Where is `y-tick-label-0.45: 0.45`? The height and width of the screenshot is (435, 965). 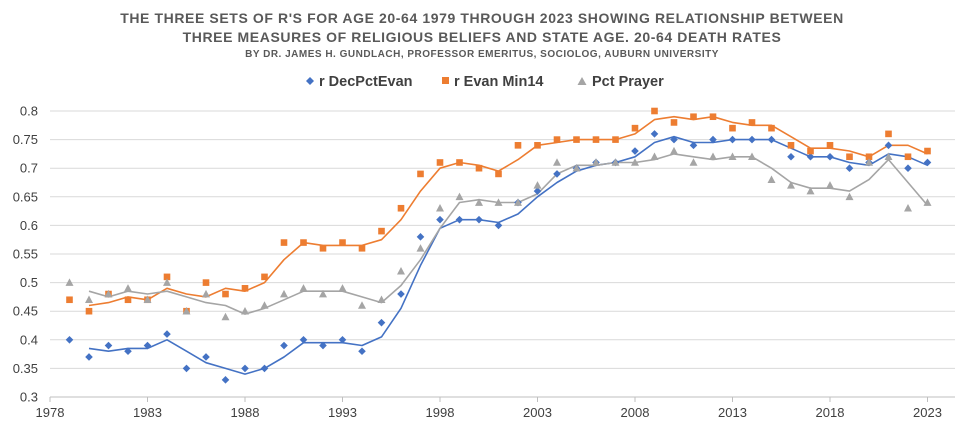
y-tick-label-0.45: 0.45 is located at coordinates (25, 311).